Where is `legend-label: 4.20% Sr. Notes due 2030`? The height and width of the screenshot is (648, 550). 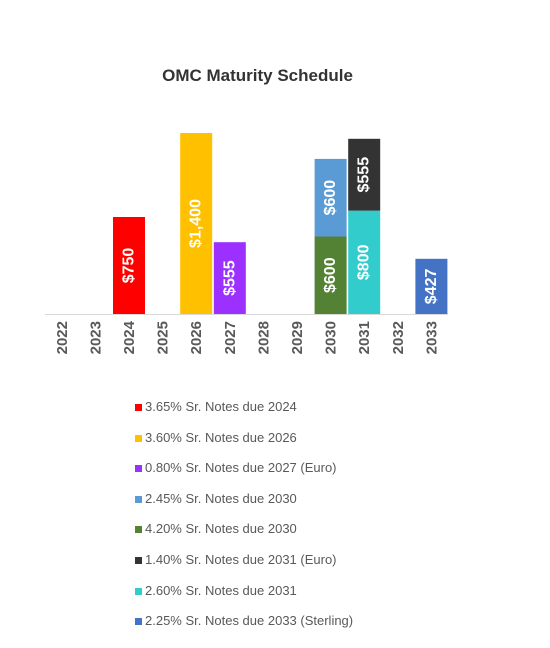
legend-label: 4.20% Sr. Notes due 2030 is located at coordinates (221, 529).